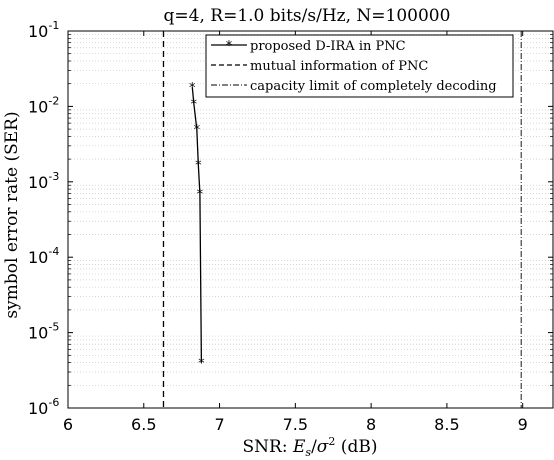  Describe the element at coordinates (307, 16) in the screenshot. I see `chart-title: q=4, R=1.0 bits/s/Hz, N=100000` at that location.